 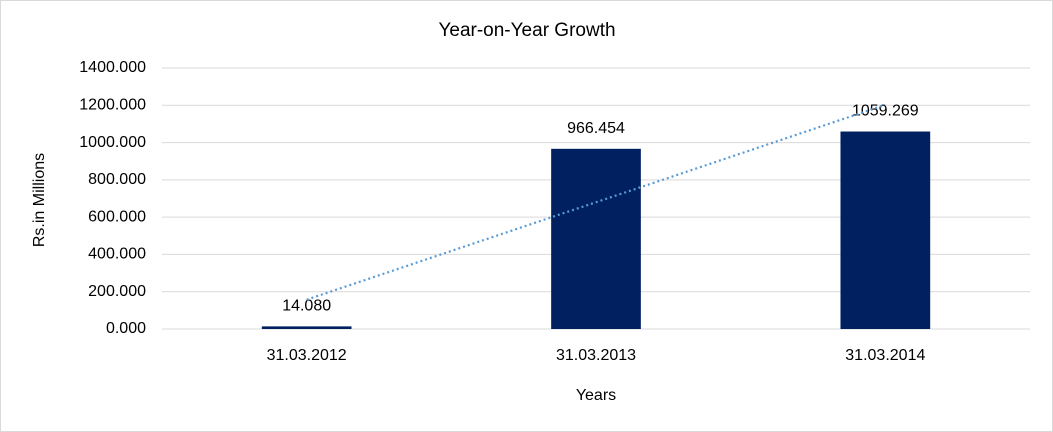 What do you see at coordinates (117, 179) in the screenshot?
I see `y-tick-label: 800.000` at bounding box center [117, 179].